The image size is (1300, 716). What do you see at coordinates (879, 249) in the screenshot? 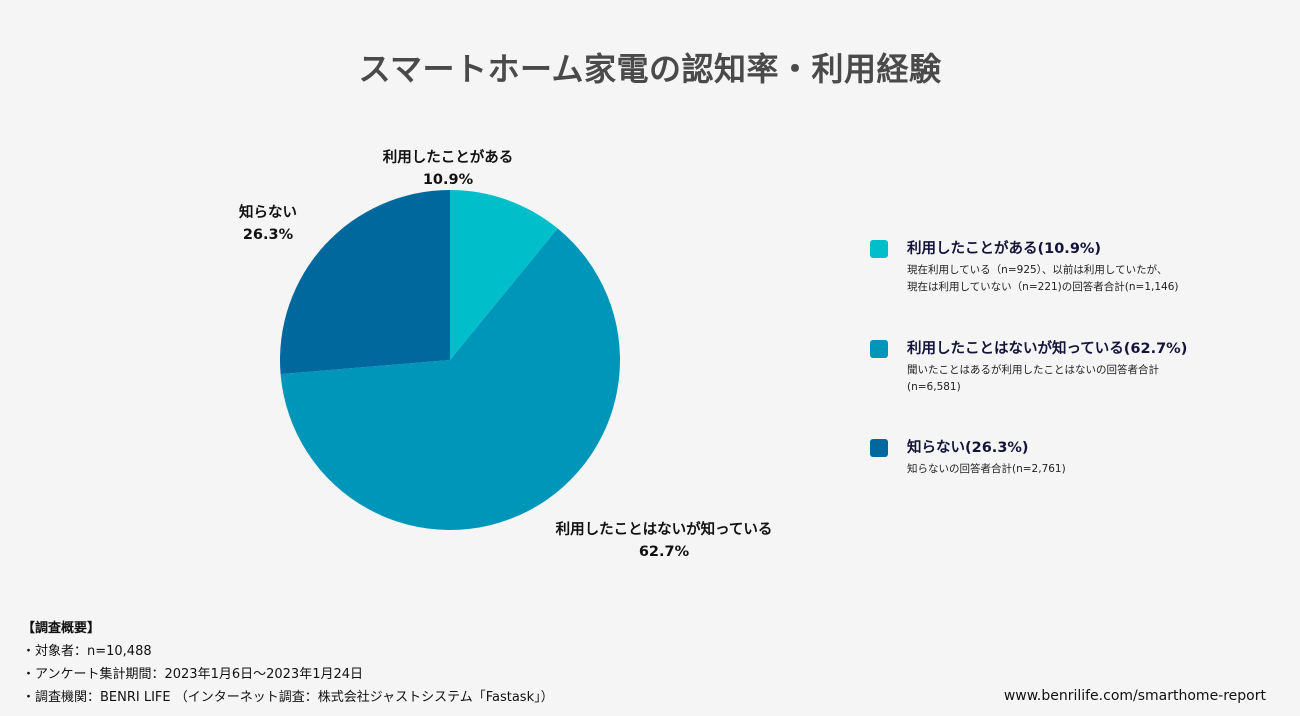
I see `legend-swatch-used` at bounding box center [879, 249].